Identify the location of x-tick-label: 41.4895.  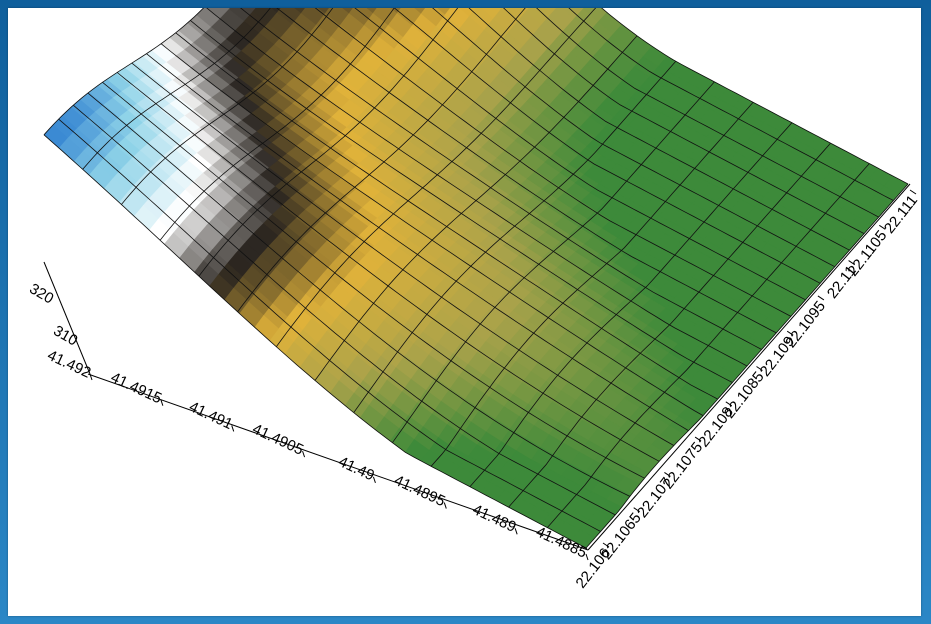
(419, 491).